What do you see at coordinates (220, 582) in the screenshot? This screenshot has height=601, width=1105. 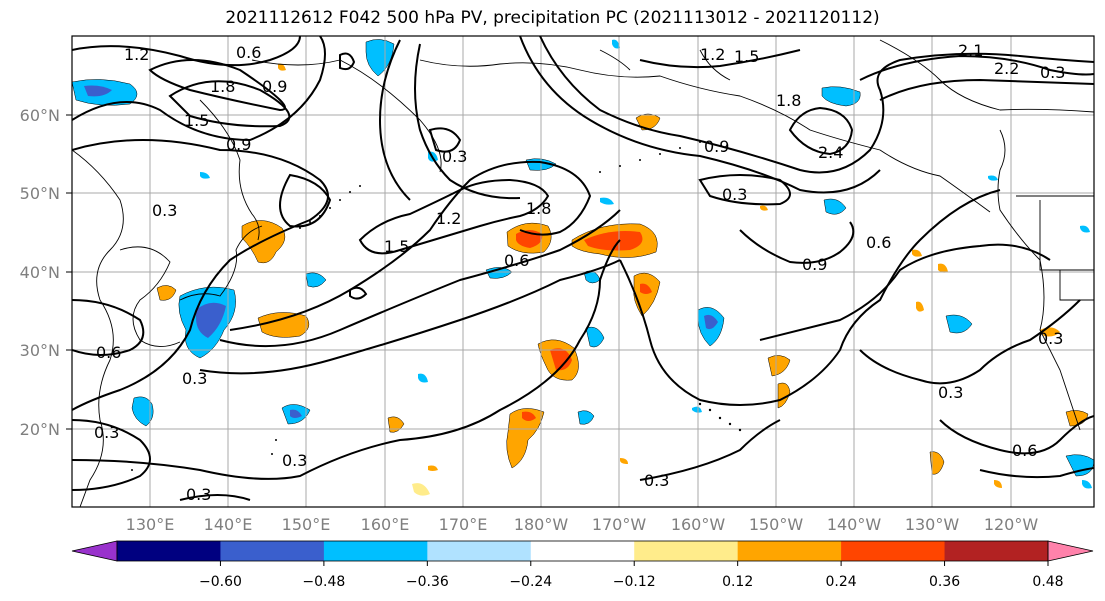 I see `colorbar-tick-label: −0.60` at bounding box center [220, 582].